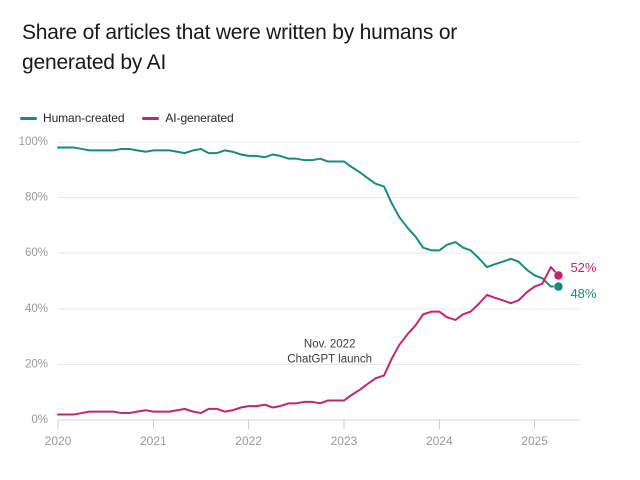  Describe the element at coordinates (28, 118) in the screenshot. I see `legend-swatch-human-created` at that location.